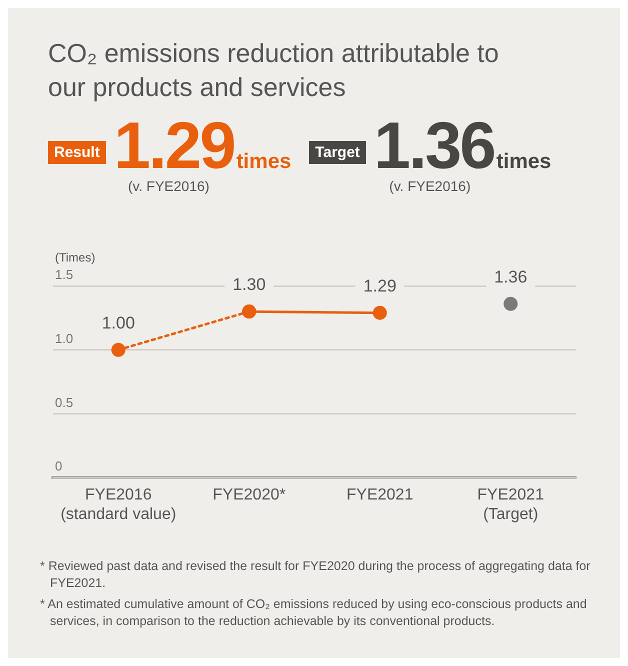  I want to click on data-label: 1.29, so click(379, 286).